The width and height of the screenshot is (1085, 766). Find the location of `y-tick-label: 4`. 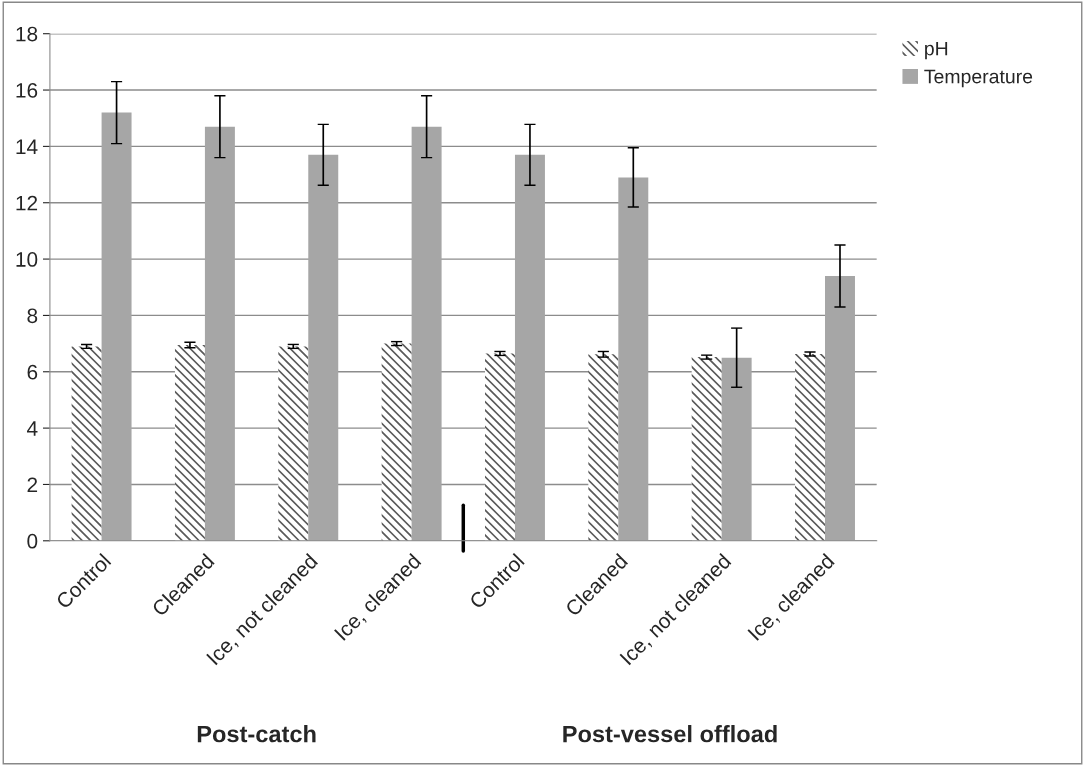

y-tick-label: 4 is located at coordinates (32, 428).